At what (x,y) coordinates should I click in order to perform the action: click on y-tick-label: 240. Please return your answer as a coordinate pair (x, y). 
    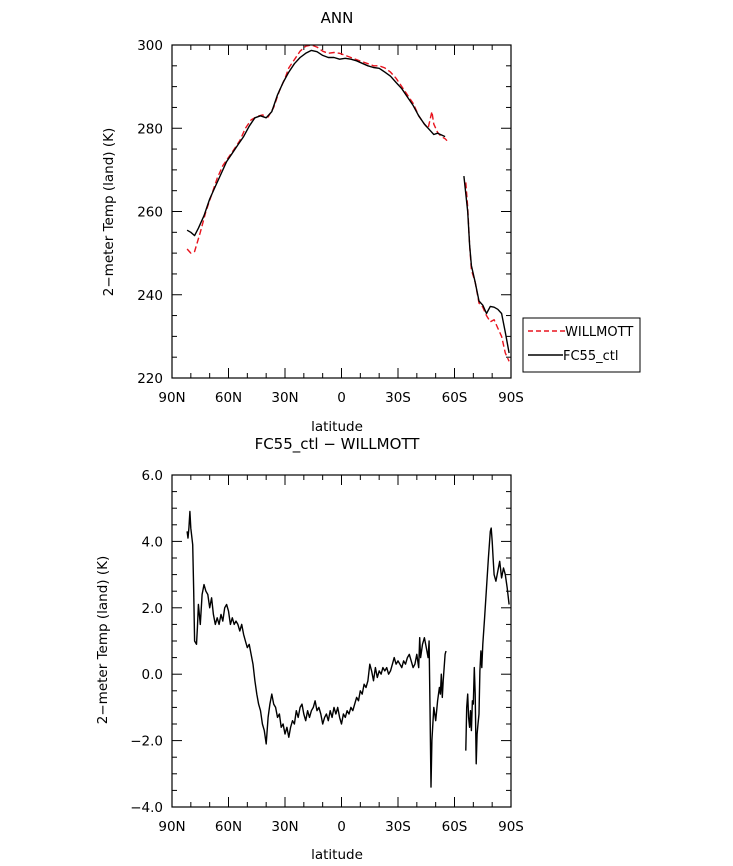
    Looking at the image, I should click on (150, 296).